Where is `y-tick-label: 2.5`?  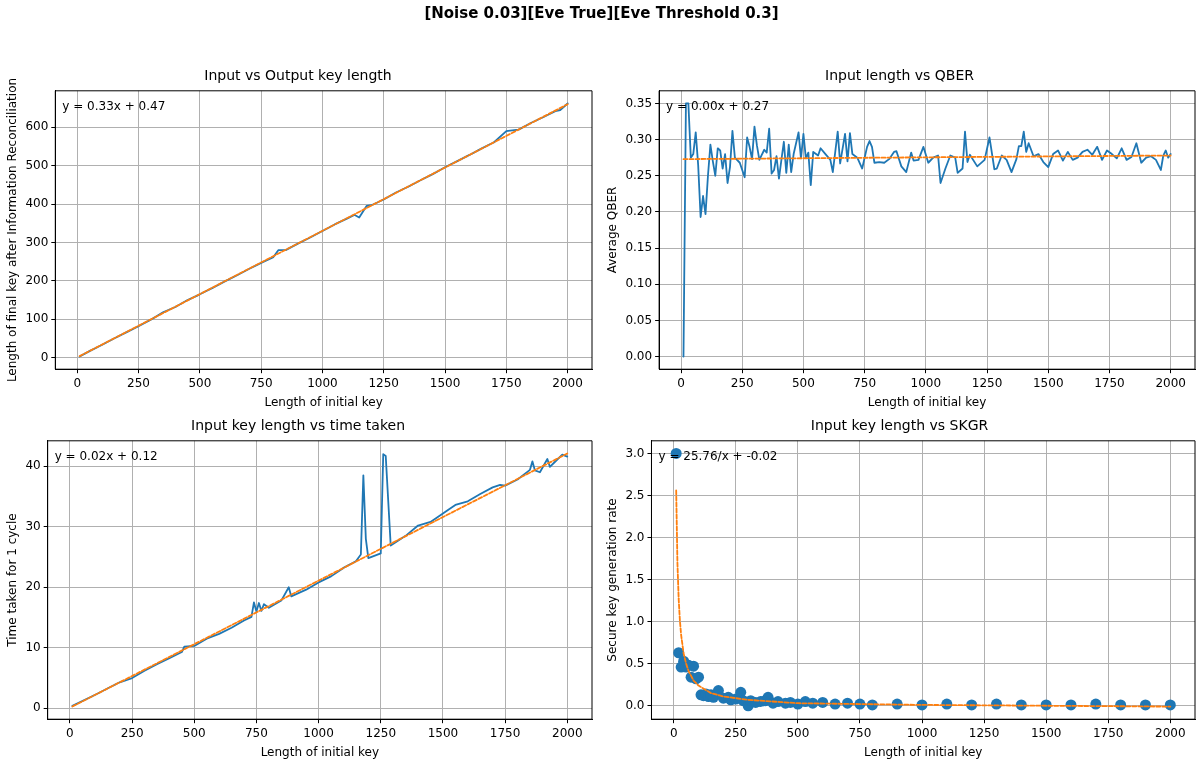
y-tick-label: 2.5 is located at coordinates (635, 494).